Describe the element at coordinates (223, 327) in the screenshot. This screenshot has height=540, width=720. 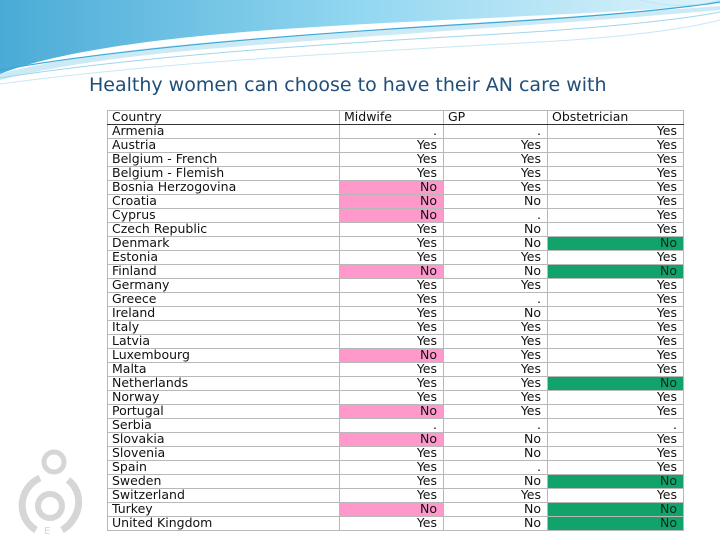
I see `country-cell: Italy` at that location.